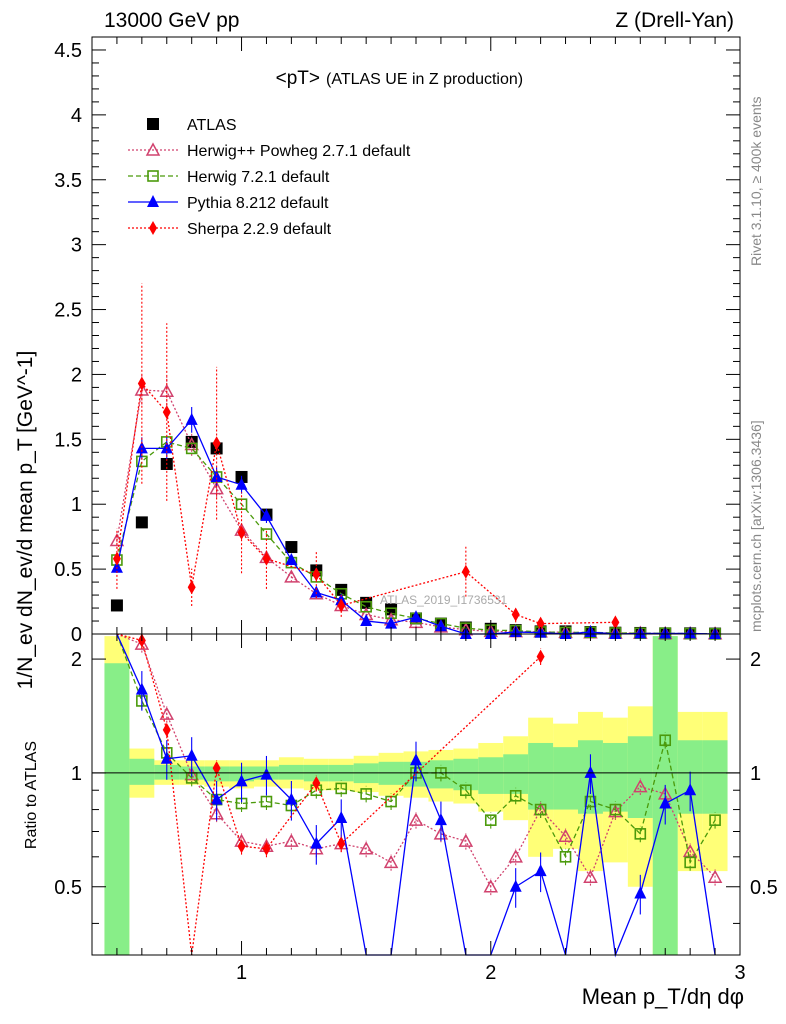 The width and height of the screenshot is (786, 1024). Describe the element at coordinates (68, 440) in the screenshot. I see `y-tick-label-main: 1.5` at that location.